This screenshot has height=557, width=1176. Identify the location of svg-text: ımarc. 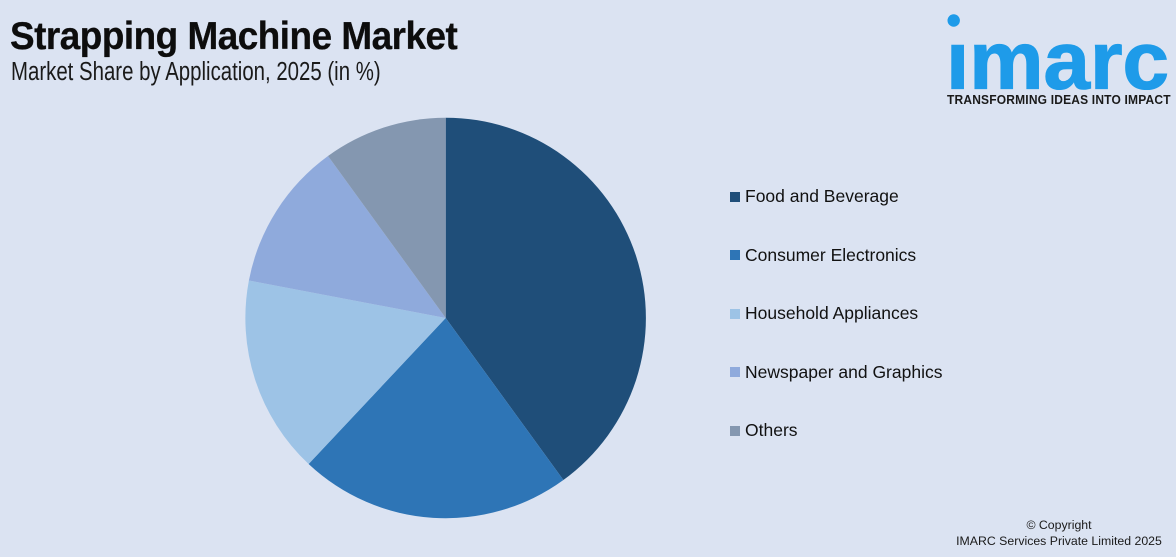
(1057, 52).